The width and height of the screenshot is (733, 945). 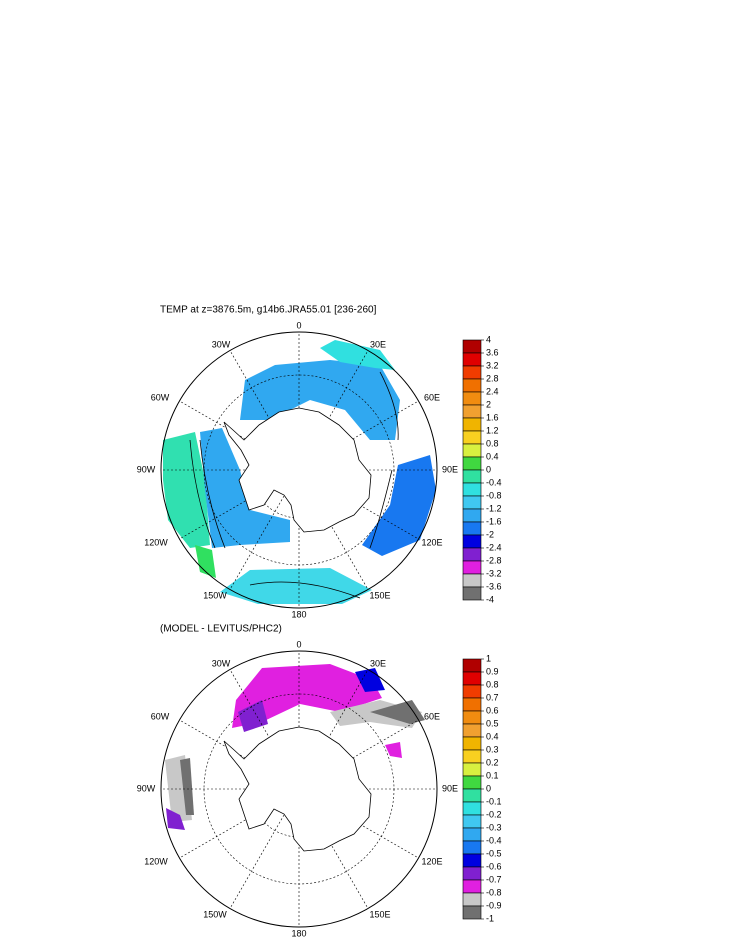 What do you see at coordinates (492, 710) in the screenshot?
I see `colorbar-label: 0.6` at bounding box center [492, 710].